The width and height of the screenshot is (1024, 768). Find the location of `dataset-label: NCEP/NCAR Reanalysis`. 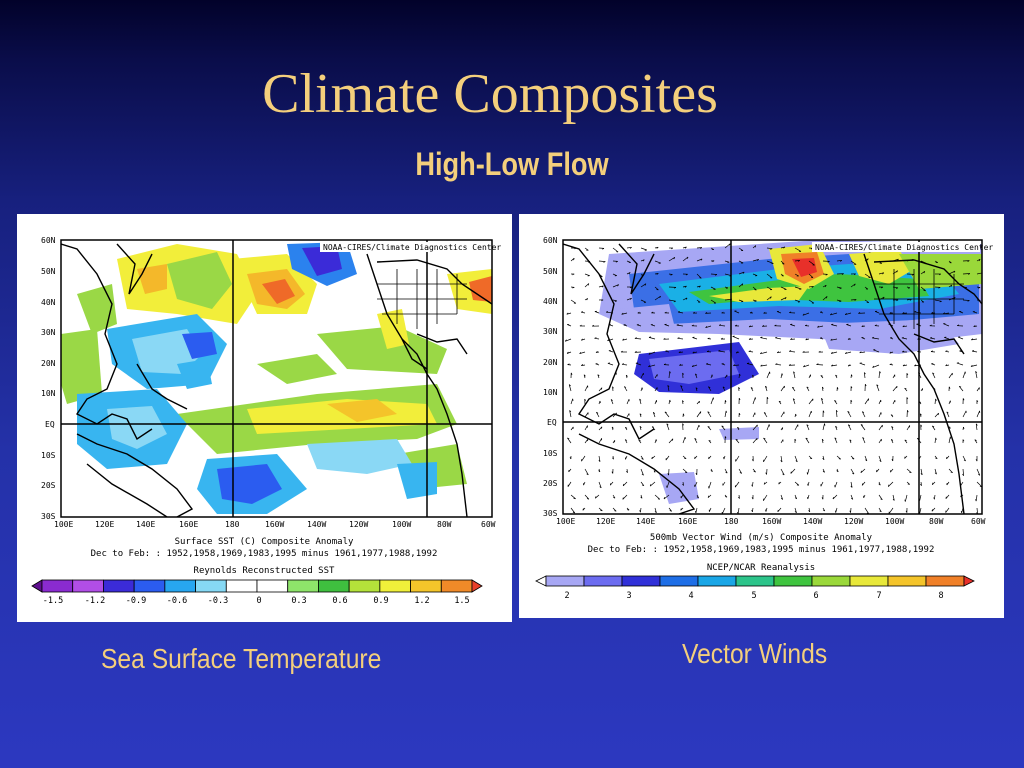

dataset-label: NCEP/NCAR Reanalysis is located at coordinates (761, 568).